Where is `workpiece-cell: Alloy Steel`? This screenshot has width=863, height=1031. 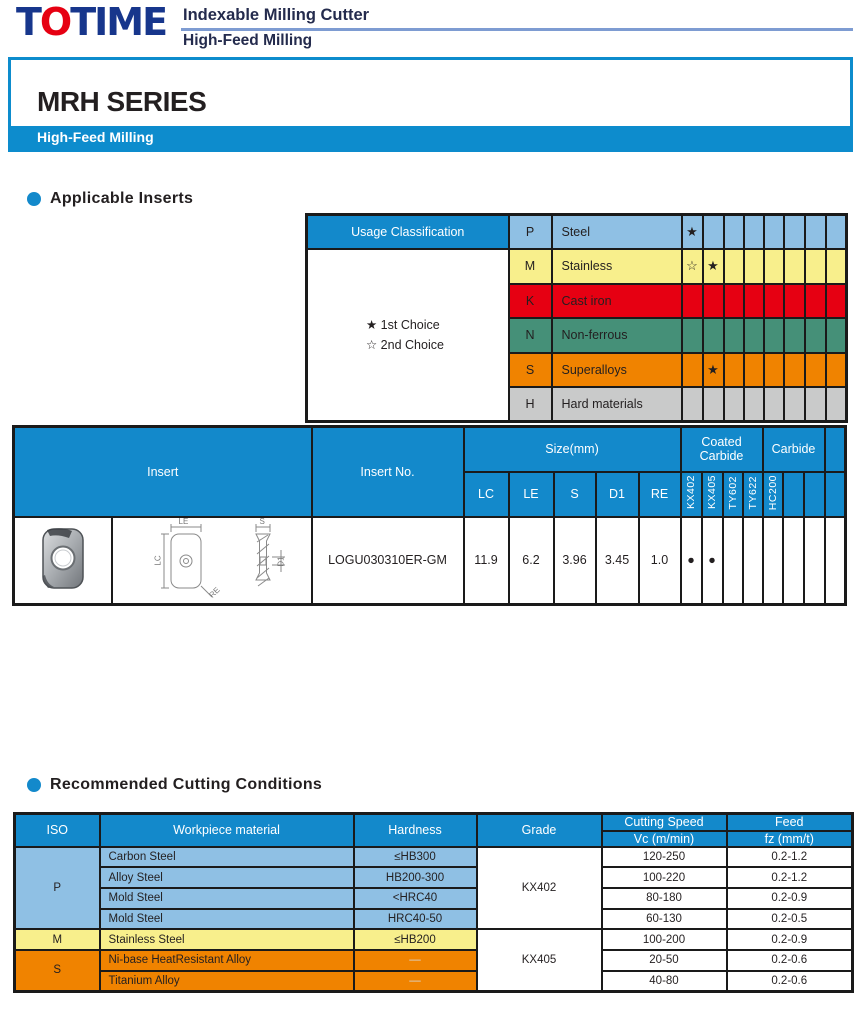
workpiece-cell: Alloy Steel is located at coordinates (226, 877).